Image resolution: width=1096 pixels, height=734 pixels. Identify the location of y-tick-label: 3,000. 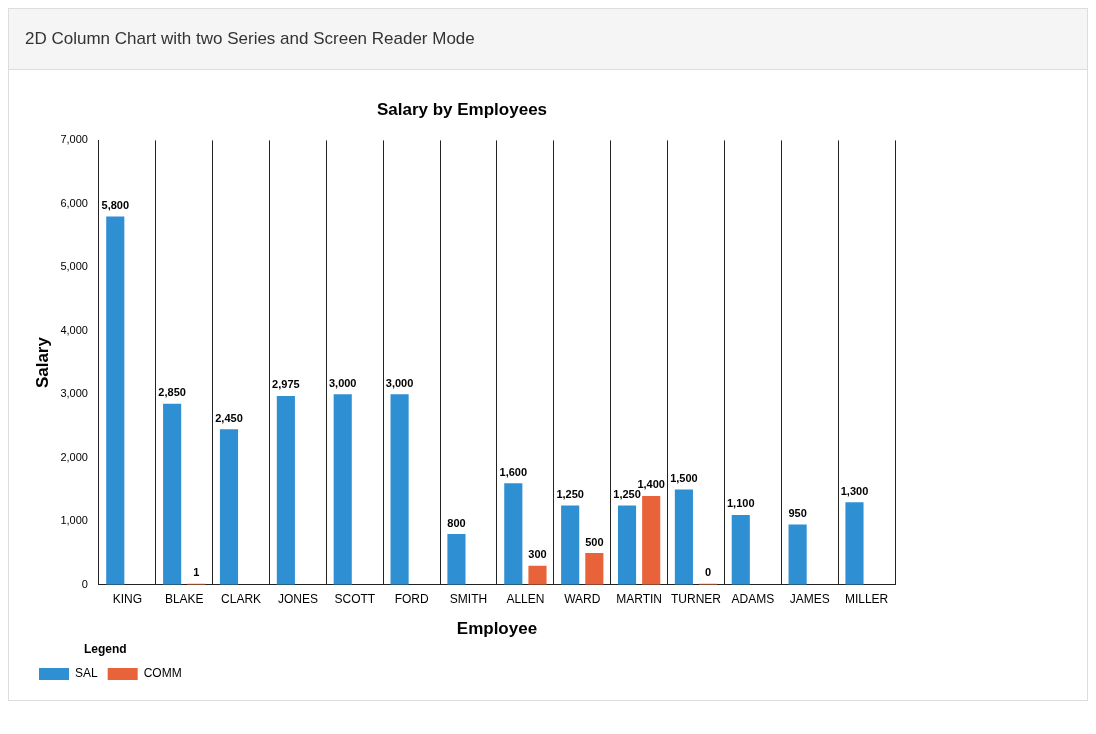
(74, 393).